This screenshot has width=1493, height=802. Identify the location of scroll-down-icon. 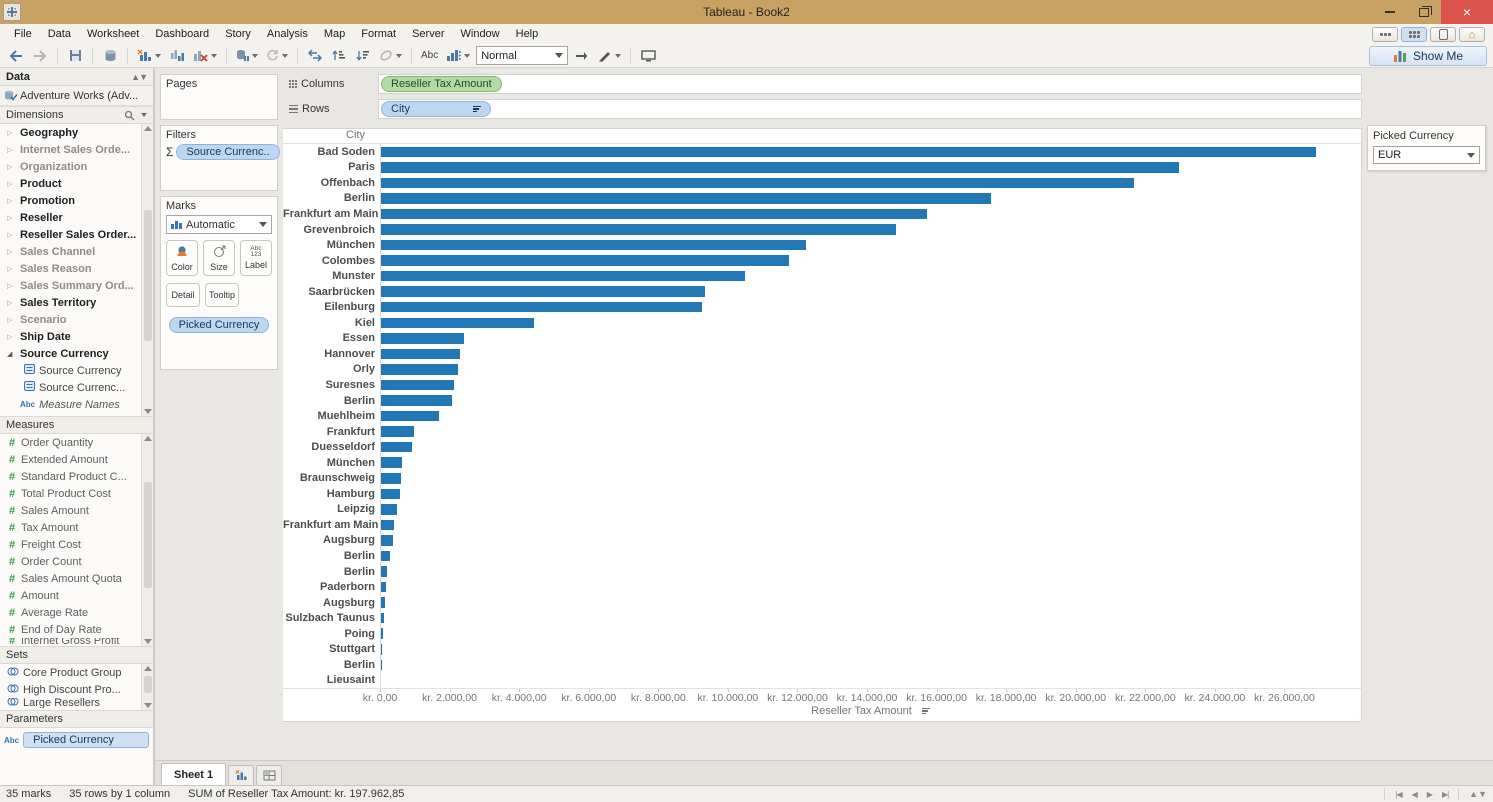
(147, 411).